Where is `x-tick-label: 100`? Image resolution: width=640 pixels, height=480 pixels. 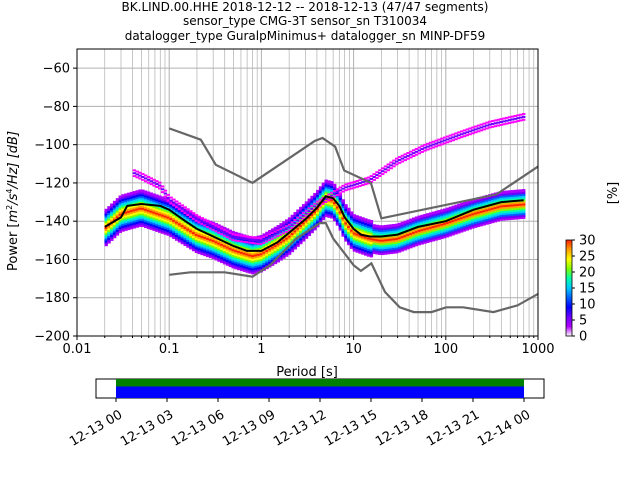 x-tick-label: 100 is located at coordinates (445, 349).